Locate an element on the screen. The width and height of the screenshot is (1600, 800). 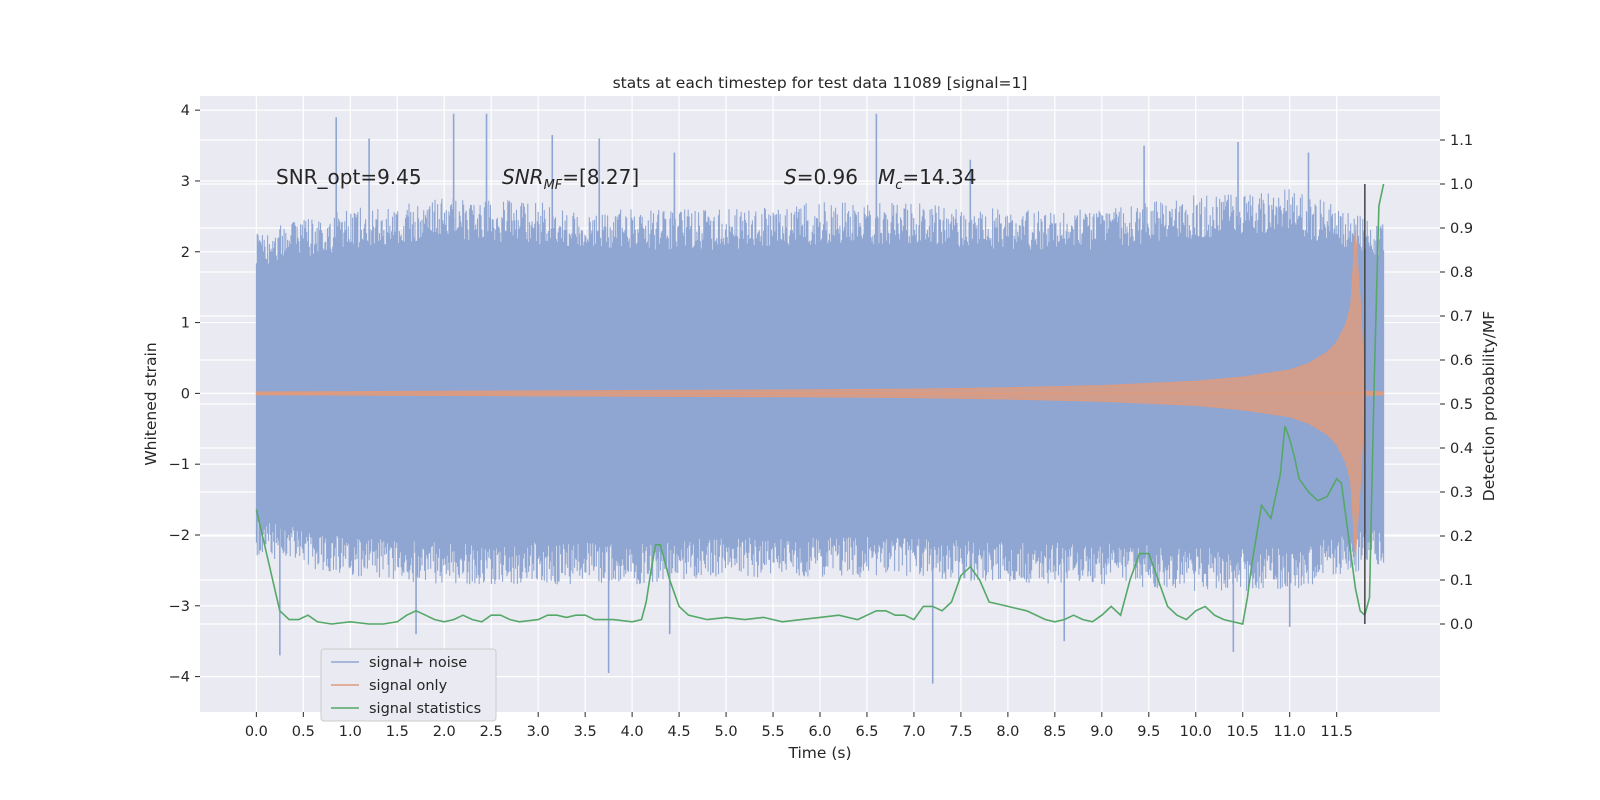
mc-value: =14.34 is located at coordinates (939, 177).